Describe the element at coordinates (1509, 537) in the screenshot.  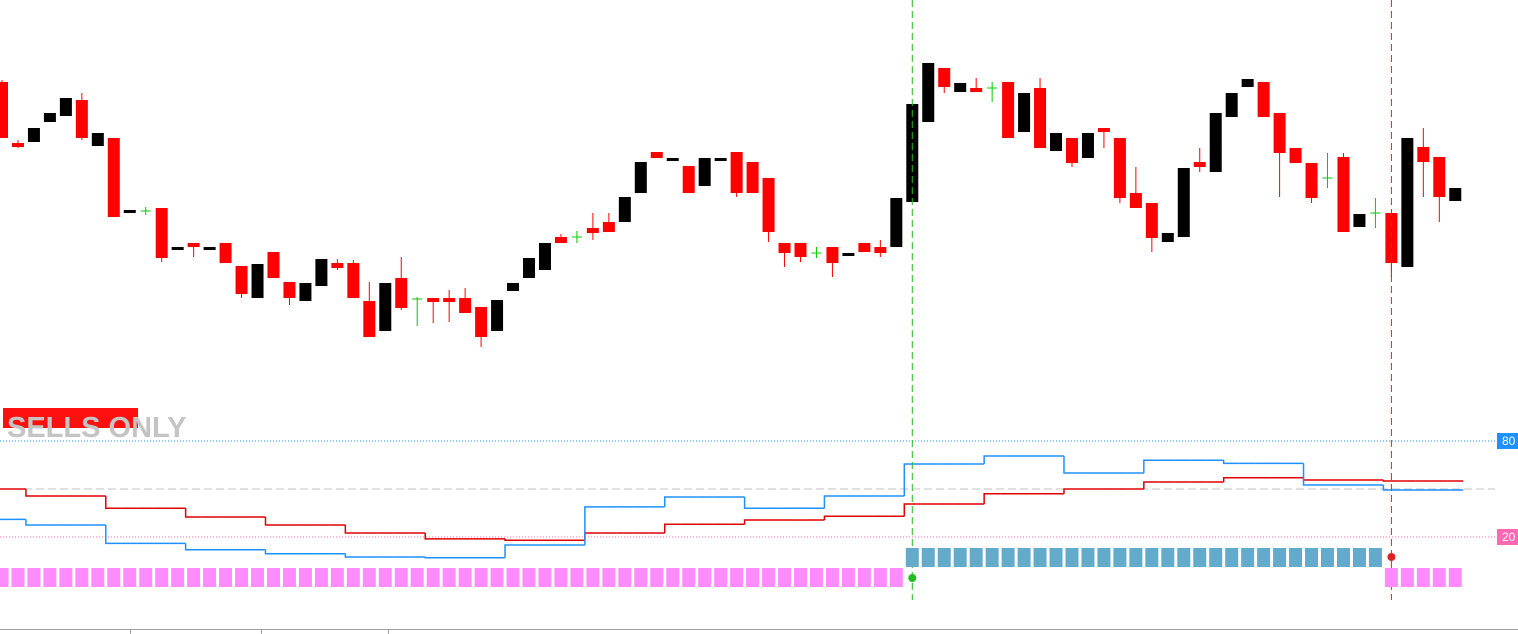
I see `level-label: 20` at that location.